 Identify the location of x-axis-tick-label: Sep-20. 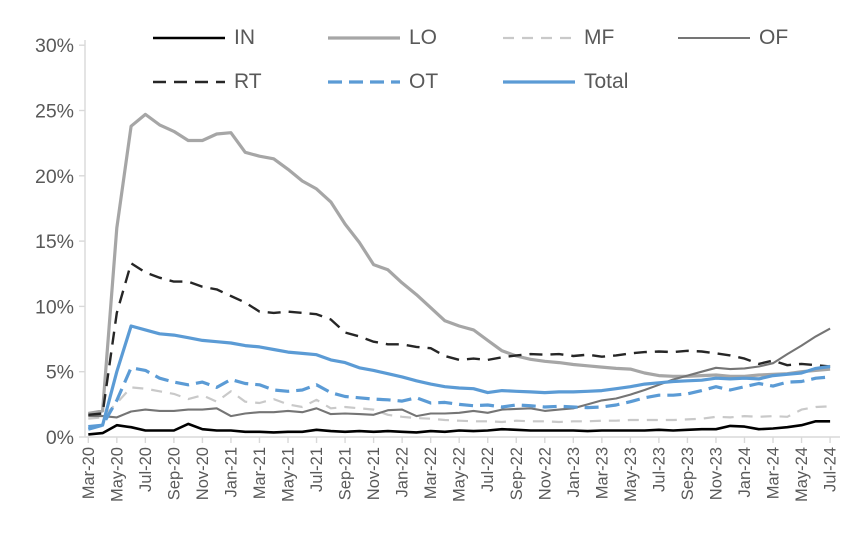
(174, 473).